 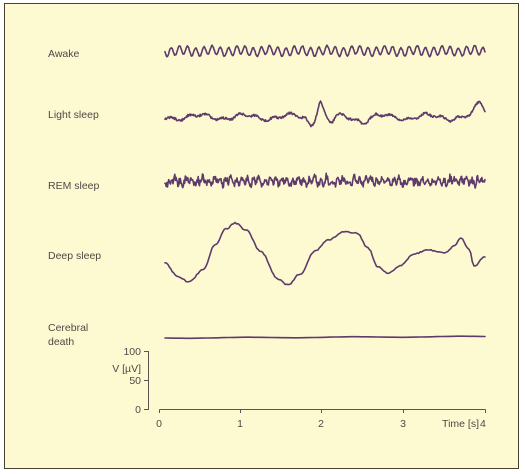 I want to click on time-axis-line, so click(x=322, y=411).